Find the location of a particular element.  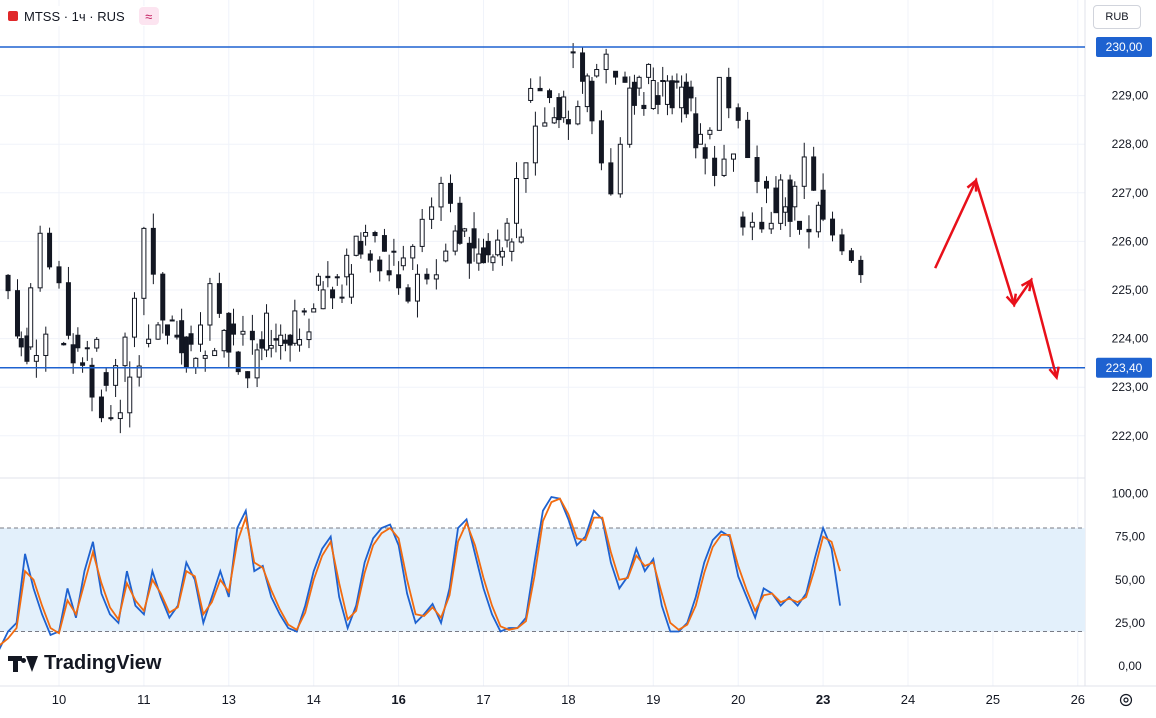

time-tick-label: 18 is located at coordinates (568, 699).